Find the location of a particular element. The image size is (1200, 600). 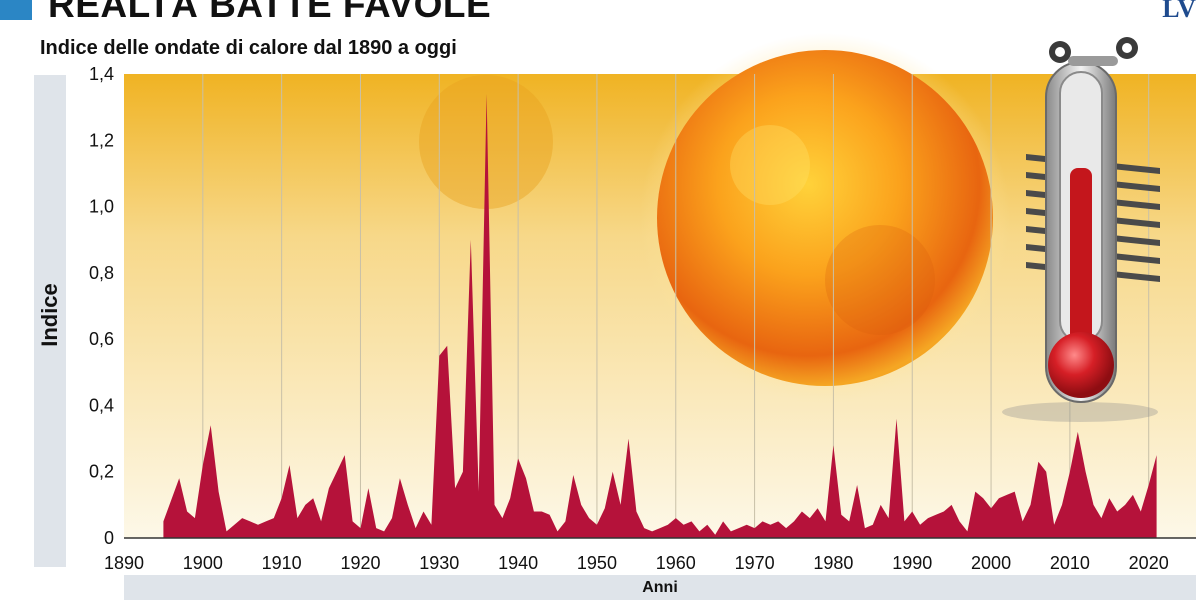

x-axis-label: Anni is located at coordinates (660, 587).